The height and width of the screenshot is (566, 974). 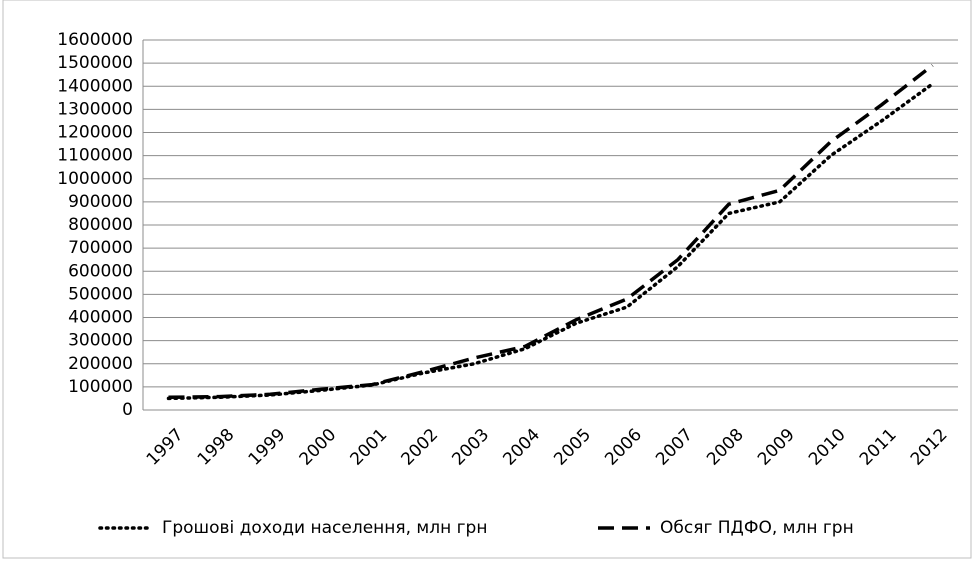 I want to click on y-tick-label: 600000, so click(x=100, y=271).